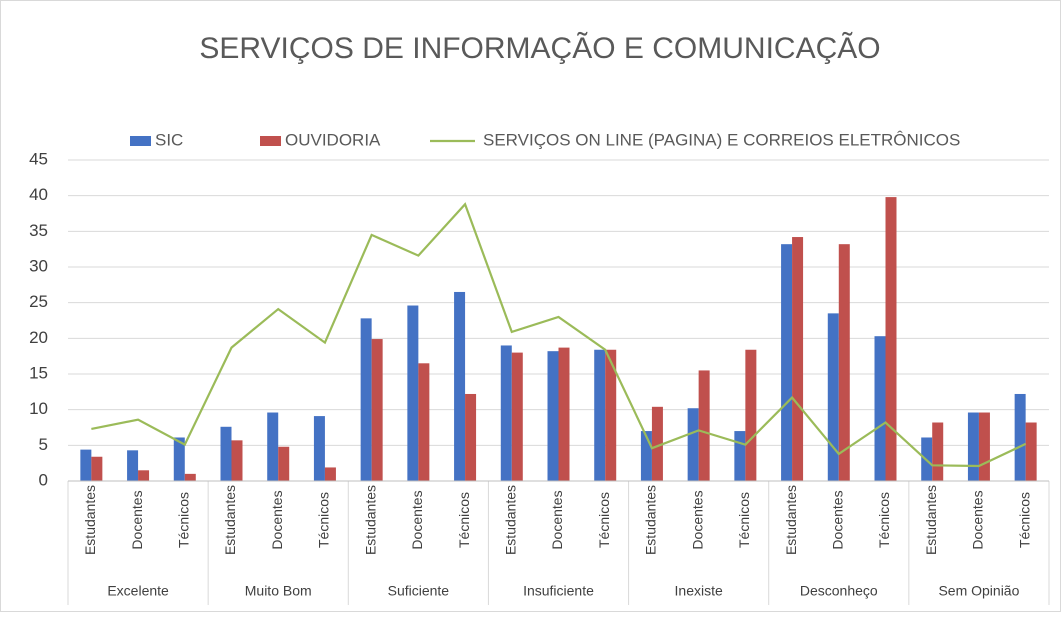  Describe the element at coordinates (539, 48) in the screenshot. I see `chart-title: SERVIÇOS DE INFORMAÇÃO E COMUNICAÇÃO` at that location.